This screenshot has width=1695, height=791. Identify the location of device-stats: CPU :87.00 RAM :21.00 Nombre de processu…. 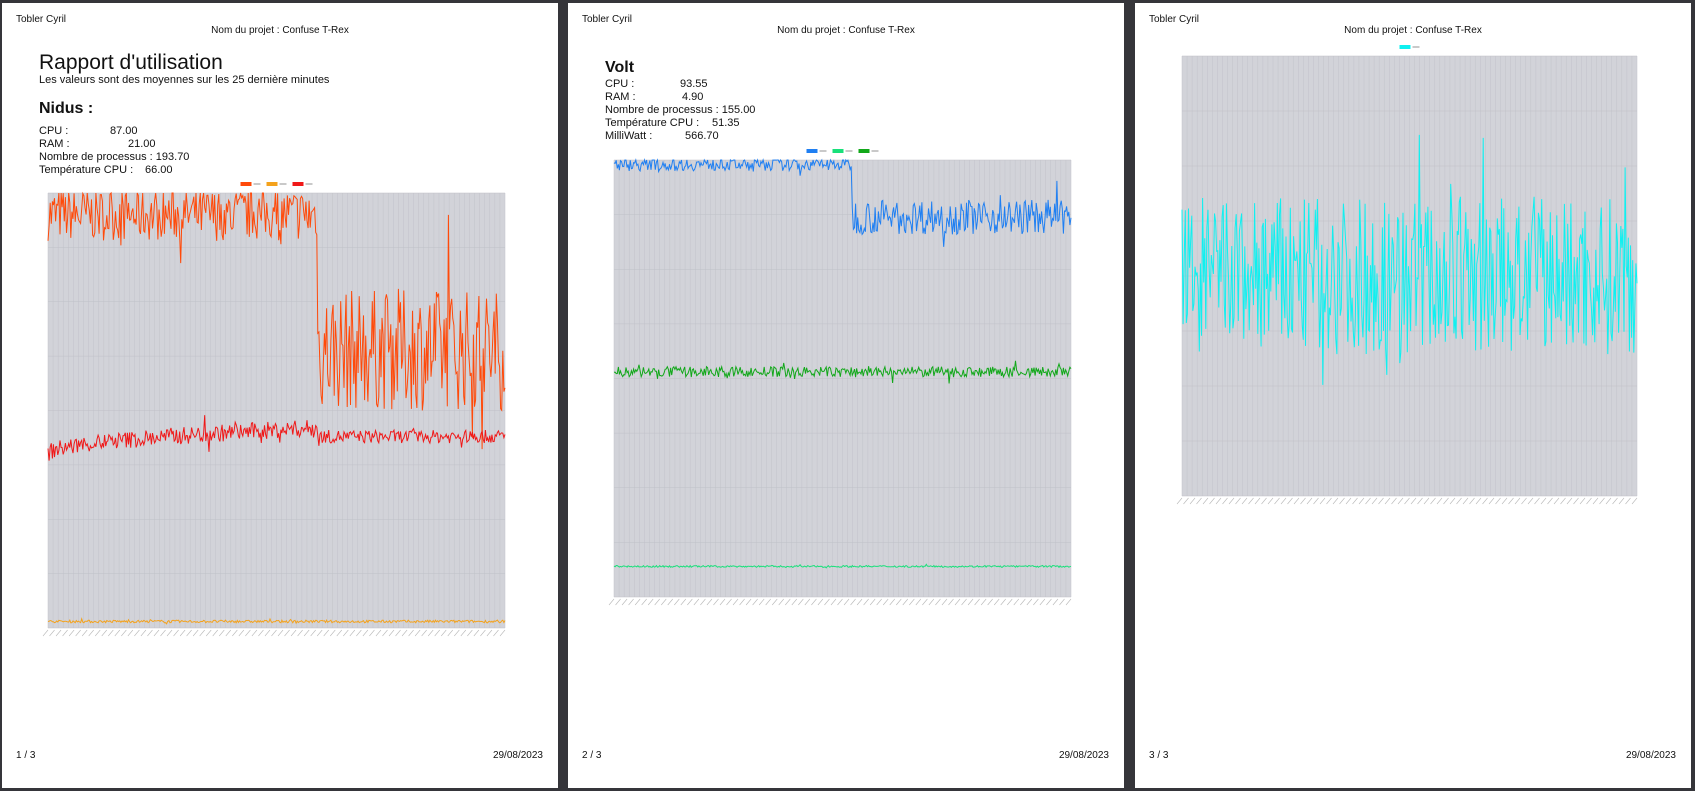
(114, 151).